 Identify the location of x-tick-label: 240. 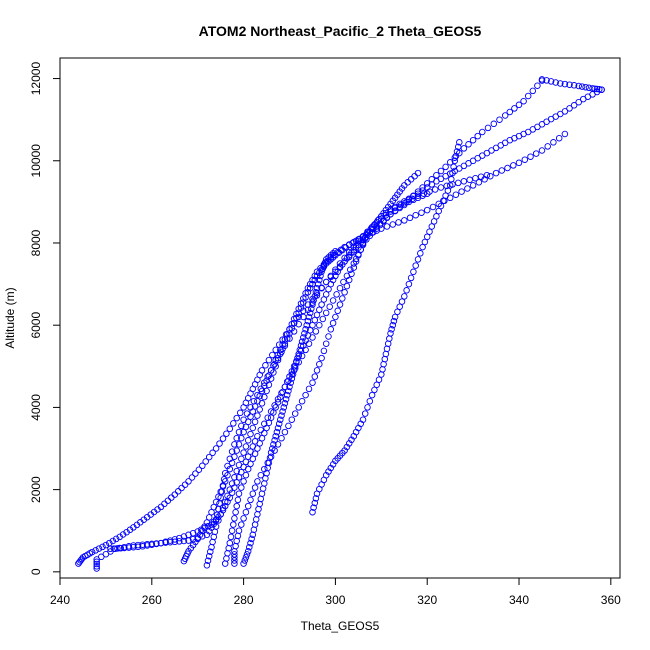
(60, 600).